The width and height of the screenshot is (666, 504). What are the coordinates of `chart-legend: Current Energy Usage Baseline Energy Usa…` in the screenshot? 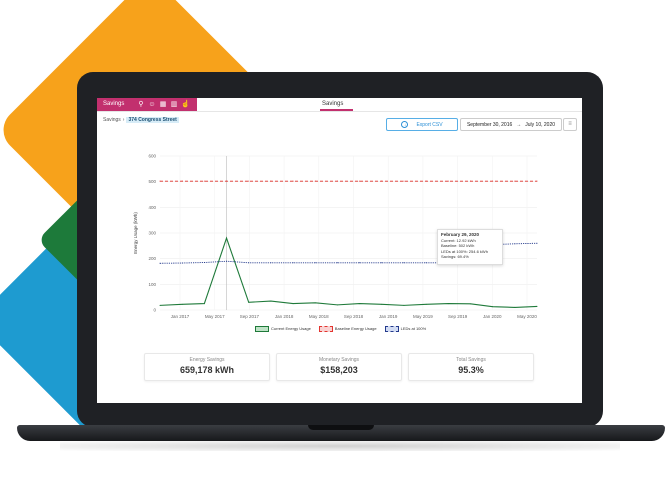 It's located at (340, 328).